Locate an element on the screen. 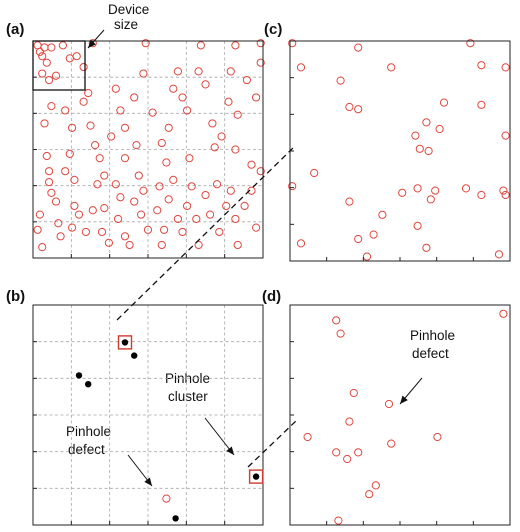 The width and height of the screenshot is (520, 532). pinhole-defect-label-d-line2: defect is located at coordinates (430, 353).